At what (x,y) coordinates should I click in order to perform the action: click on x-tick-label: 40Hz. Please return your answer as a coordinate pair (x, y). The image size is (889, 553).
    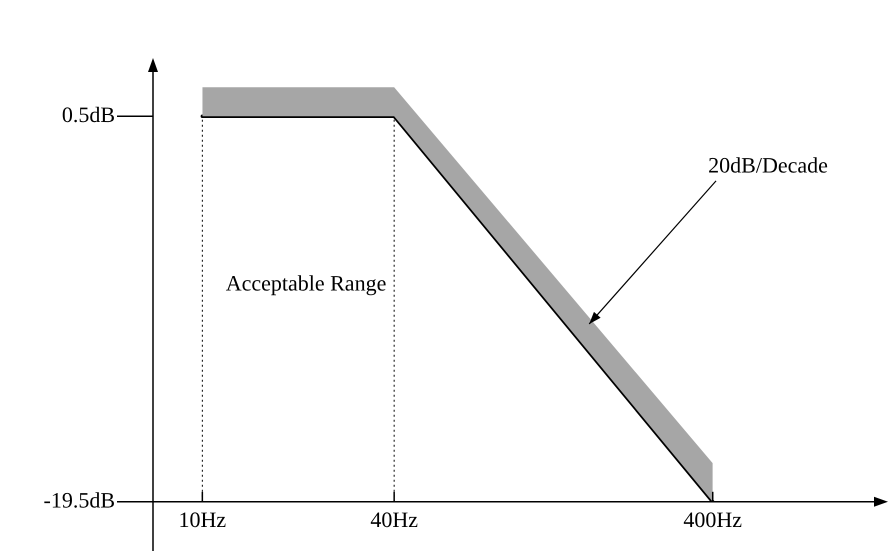
    Looking at the image, I should click on (394, 519).